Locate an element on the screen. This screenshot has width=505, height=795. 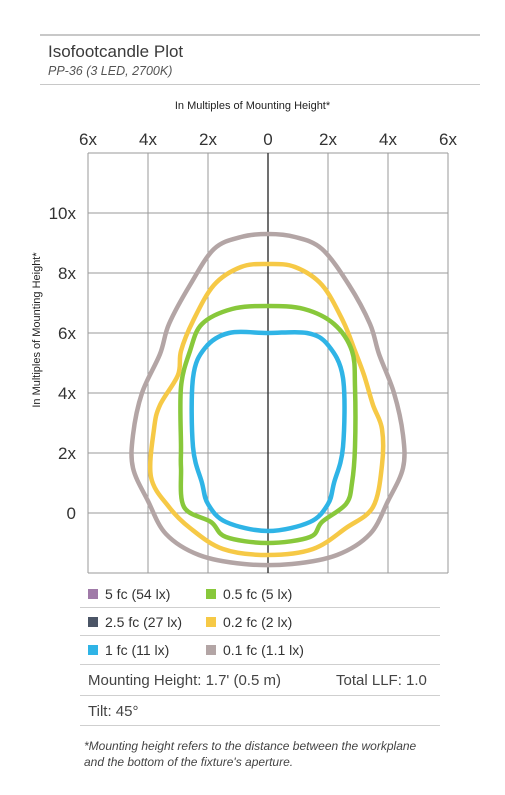
y-tick-label: 8x is located at coordinates (67, 273).